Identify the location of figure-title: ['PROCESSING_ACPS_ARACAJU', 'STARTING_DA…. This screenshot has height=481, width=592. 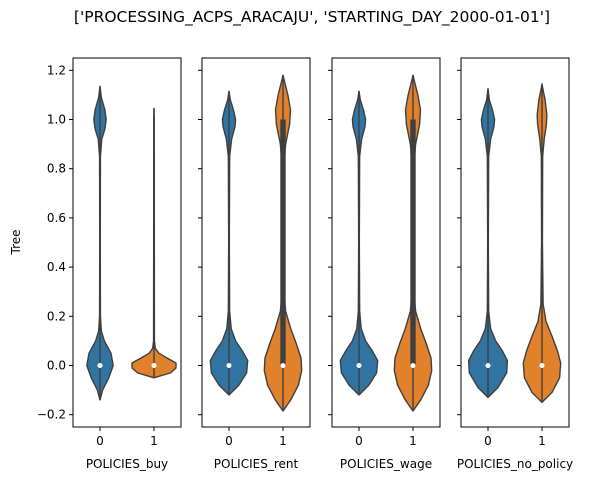
(312, 17).